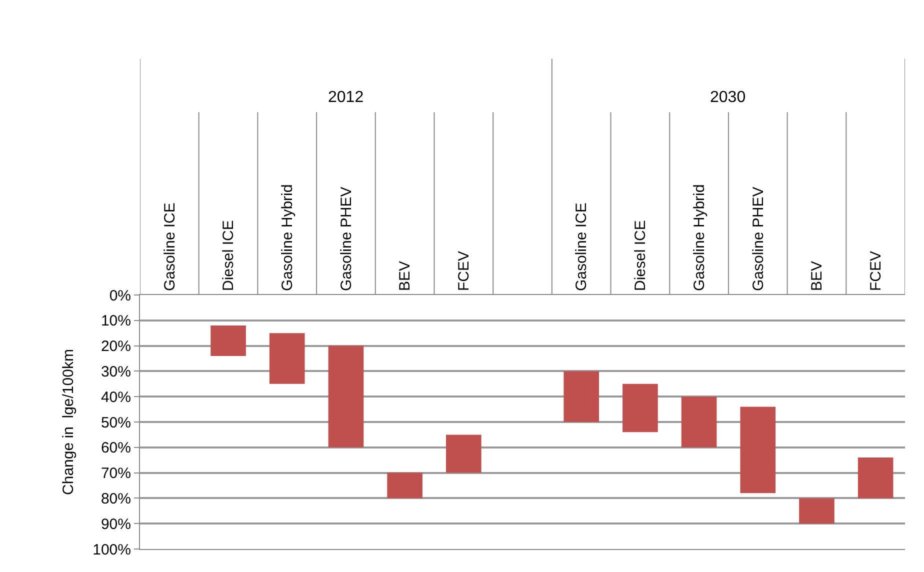  I want to click on text: 2030, so click(728, 97).